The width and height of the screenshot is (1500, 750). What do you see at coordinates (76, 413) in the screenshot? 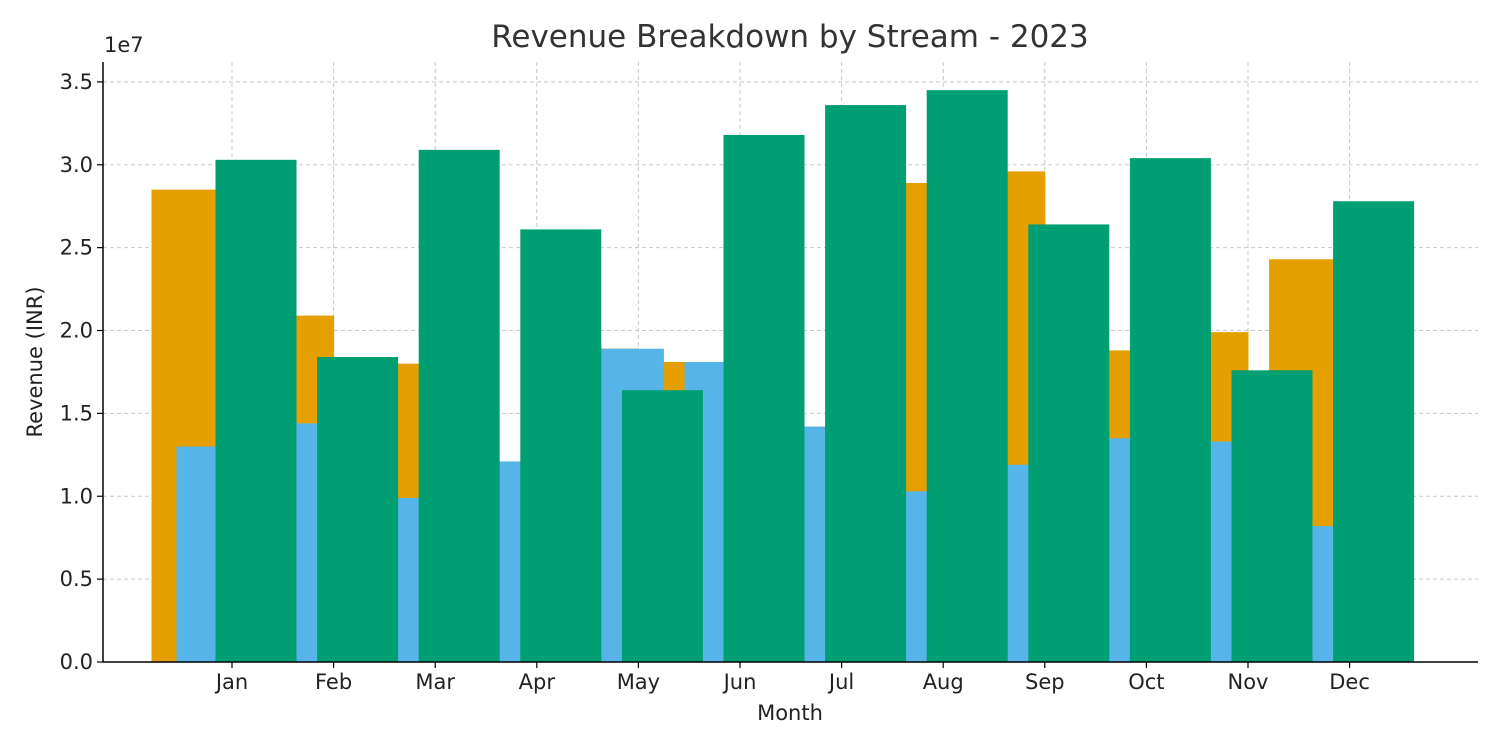
I see `y-tick-label: 1.5` at bounding box center [76, 413].